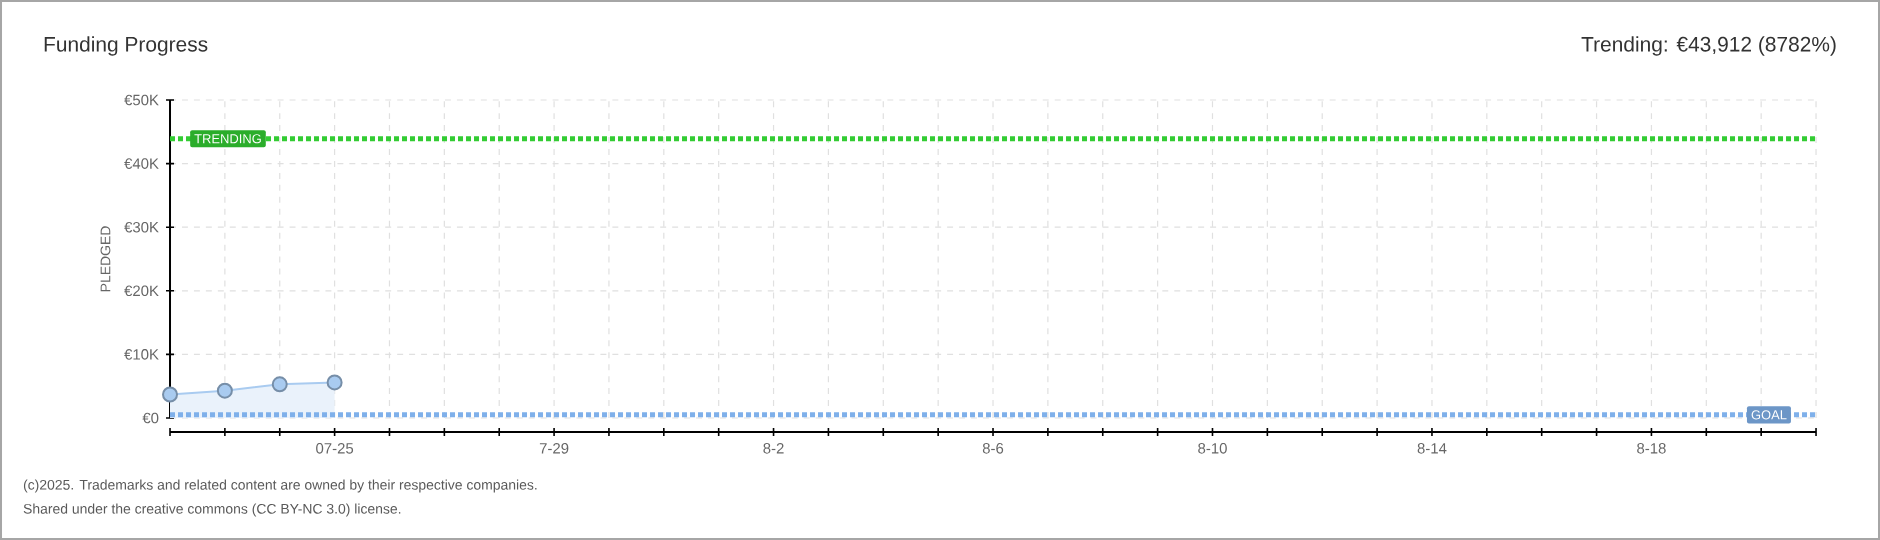  Describe the element at coordinates (1708, 46) in the screenshot. I see `chart-subtitle: Trending: €43,912 (8782%)` at that location.